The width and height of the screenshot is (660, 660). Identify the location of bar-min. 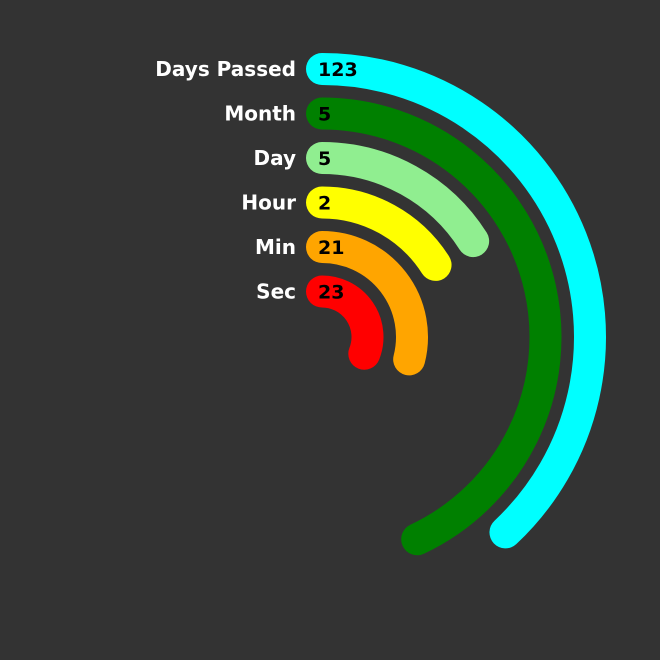
(367, 303).